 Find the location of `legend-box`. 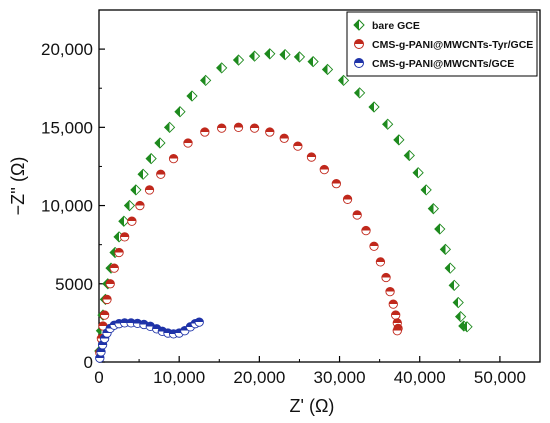

legend-box is located at coordinates (442, 44).